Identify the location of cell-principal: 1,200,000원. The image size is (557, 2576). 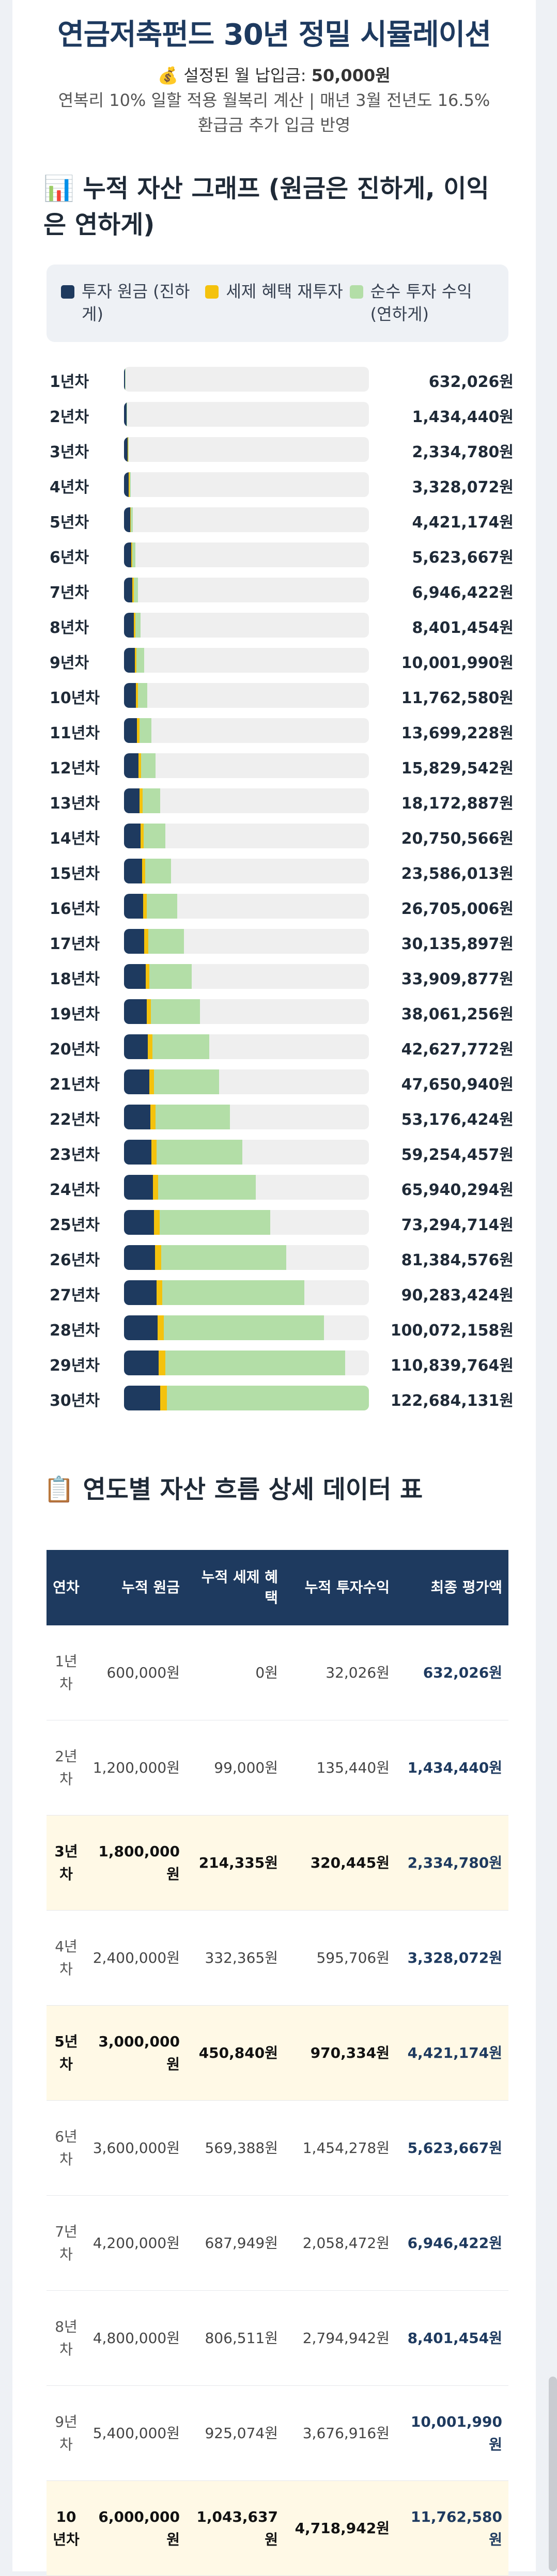
(136, 1767).